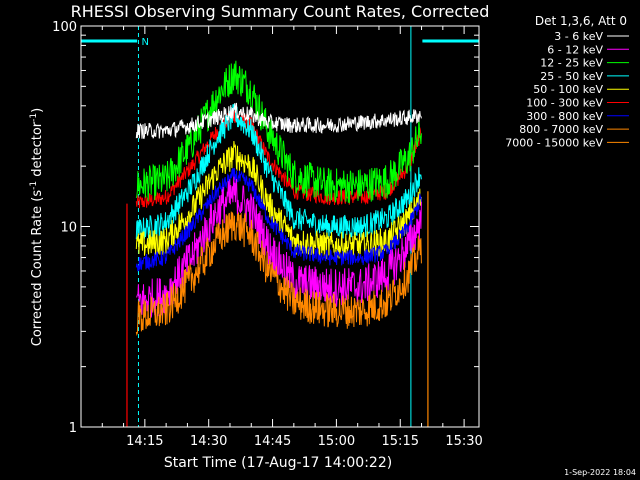  I want to click on y-axis-label-mid: detector, so click(37, 151).